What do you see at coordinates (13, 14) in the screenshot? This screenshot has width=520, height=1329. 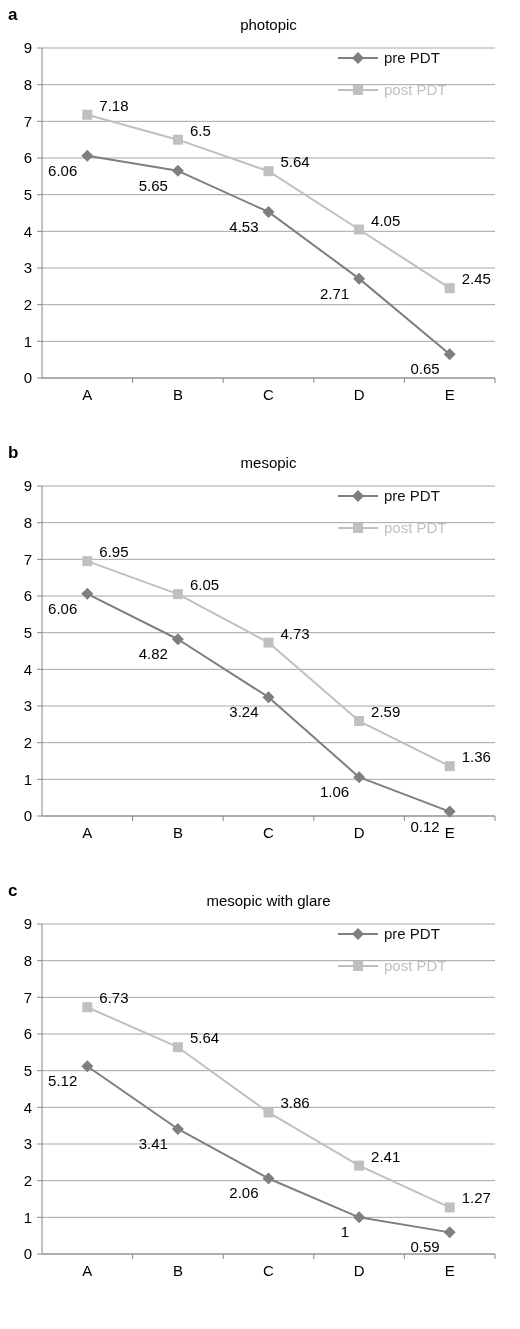 I see `text: a` at bounding box center [13, 14].